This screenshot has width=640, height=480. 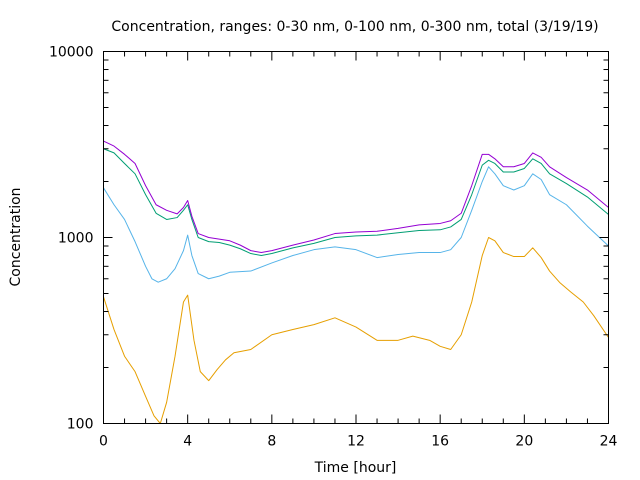 I want to click on x-tick-label: 24, so click(x=609, y=442).